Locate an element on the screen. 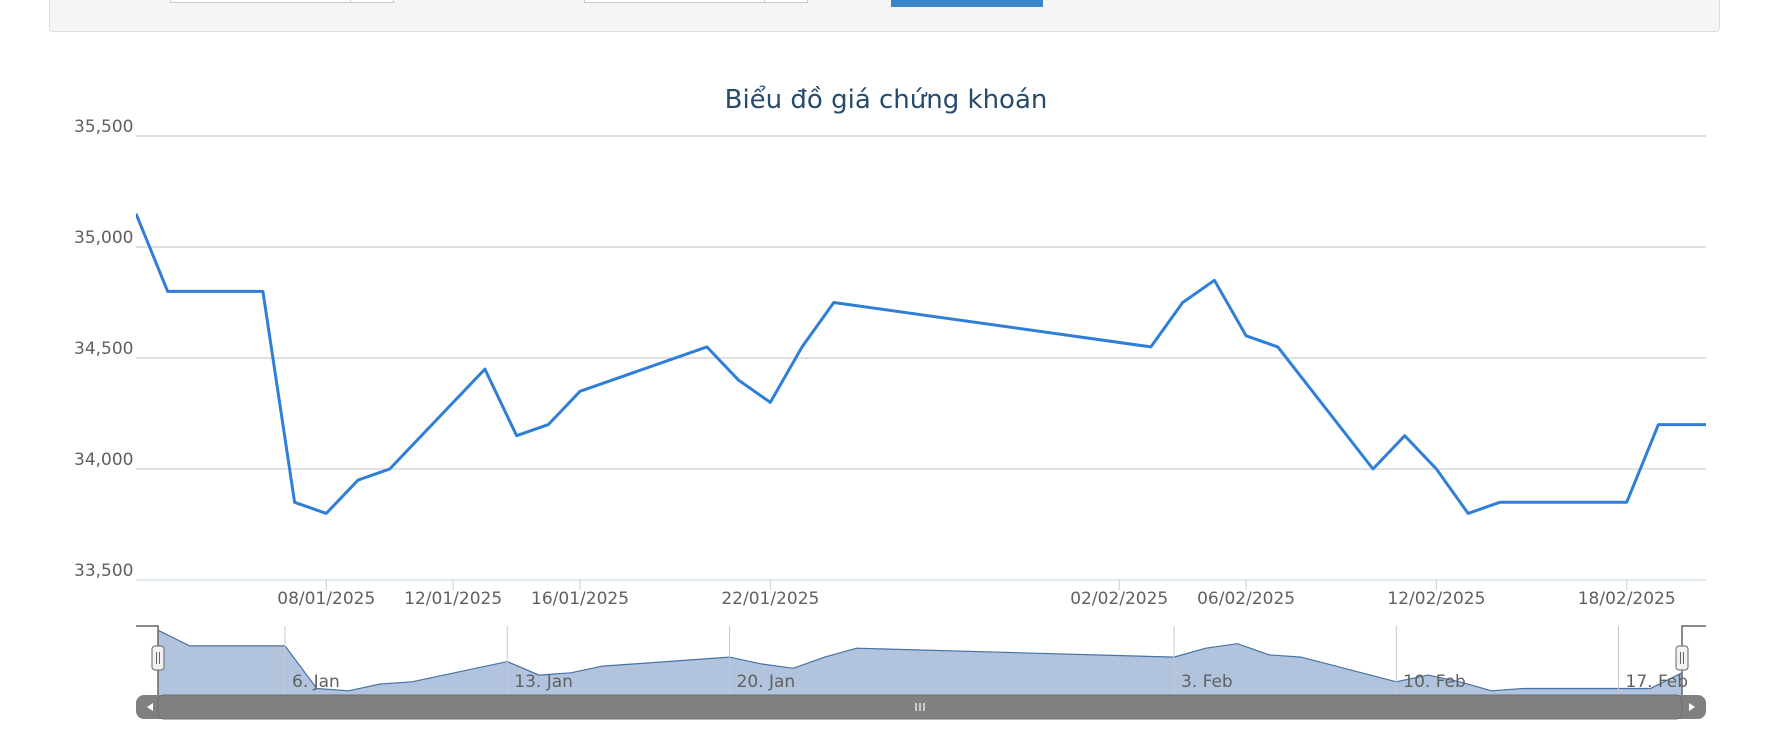 This screenshot has width=1773, height=732. navigator-area is located at coordinates (920, 662).